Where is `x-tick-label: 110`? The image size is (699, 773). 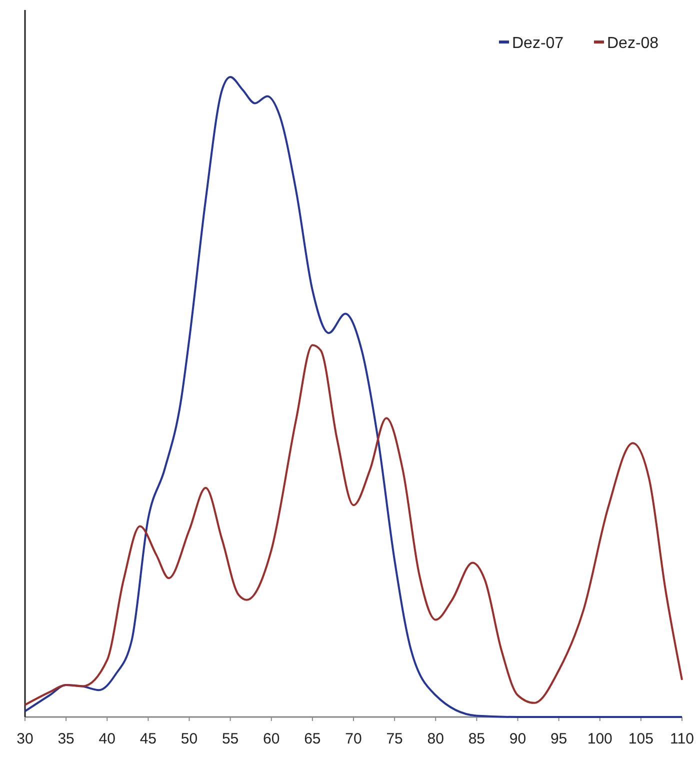 x-tick-label: 110 is located at coordinates (682, 739).